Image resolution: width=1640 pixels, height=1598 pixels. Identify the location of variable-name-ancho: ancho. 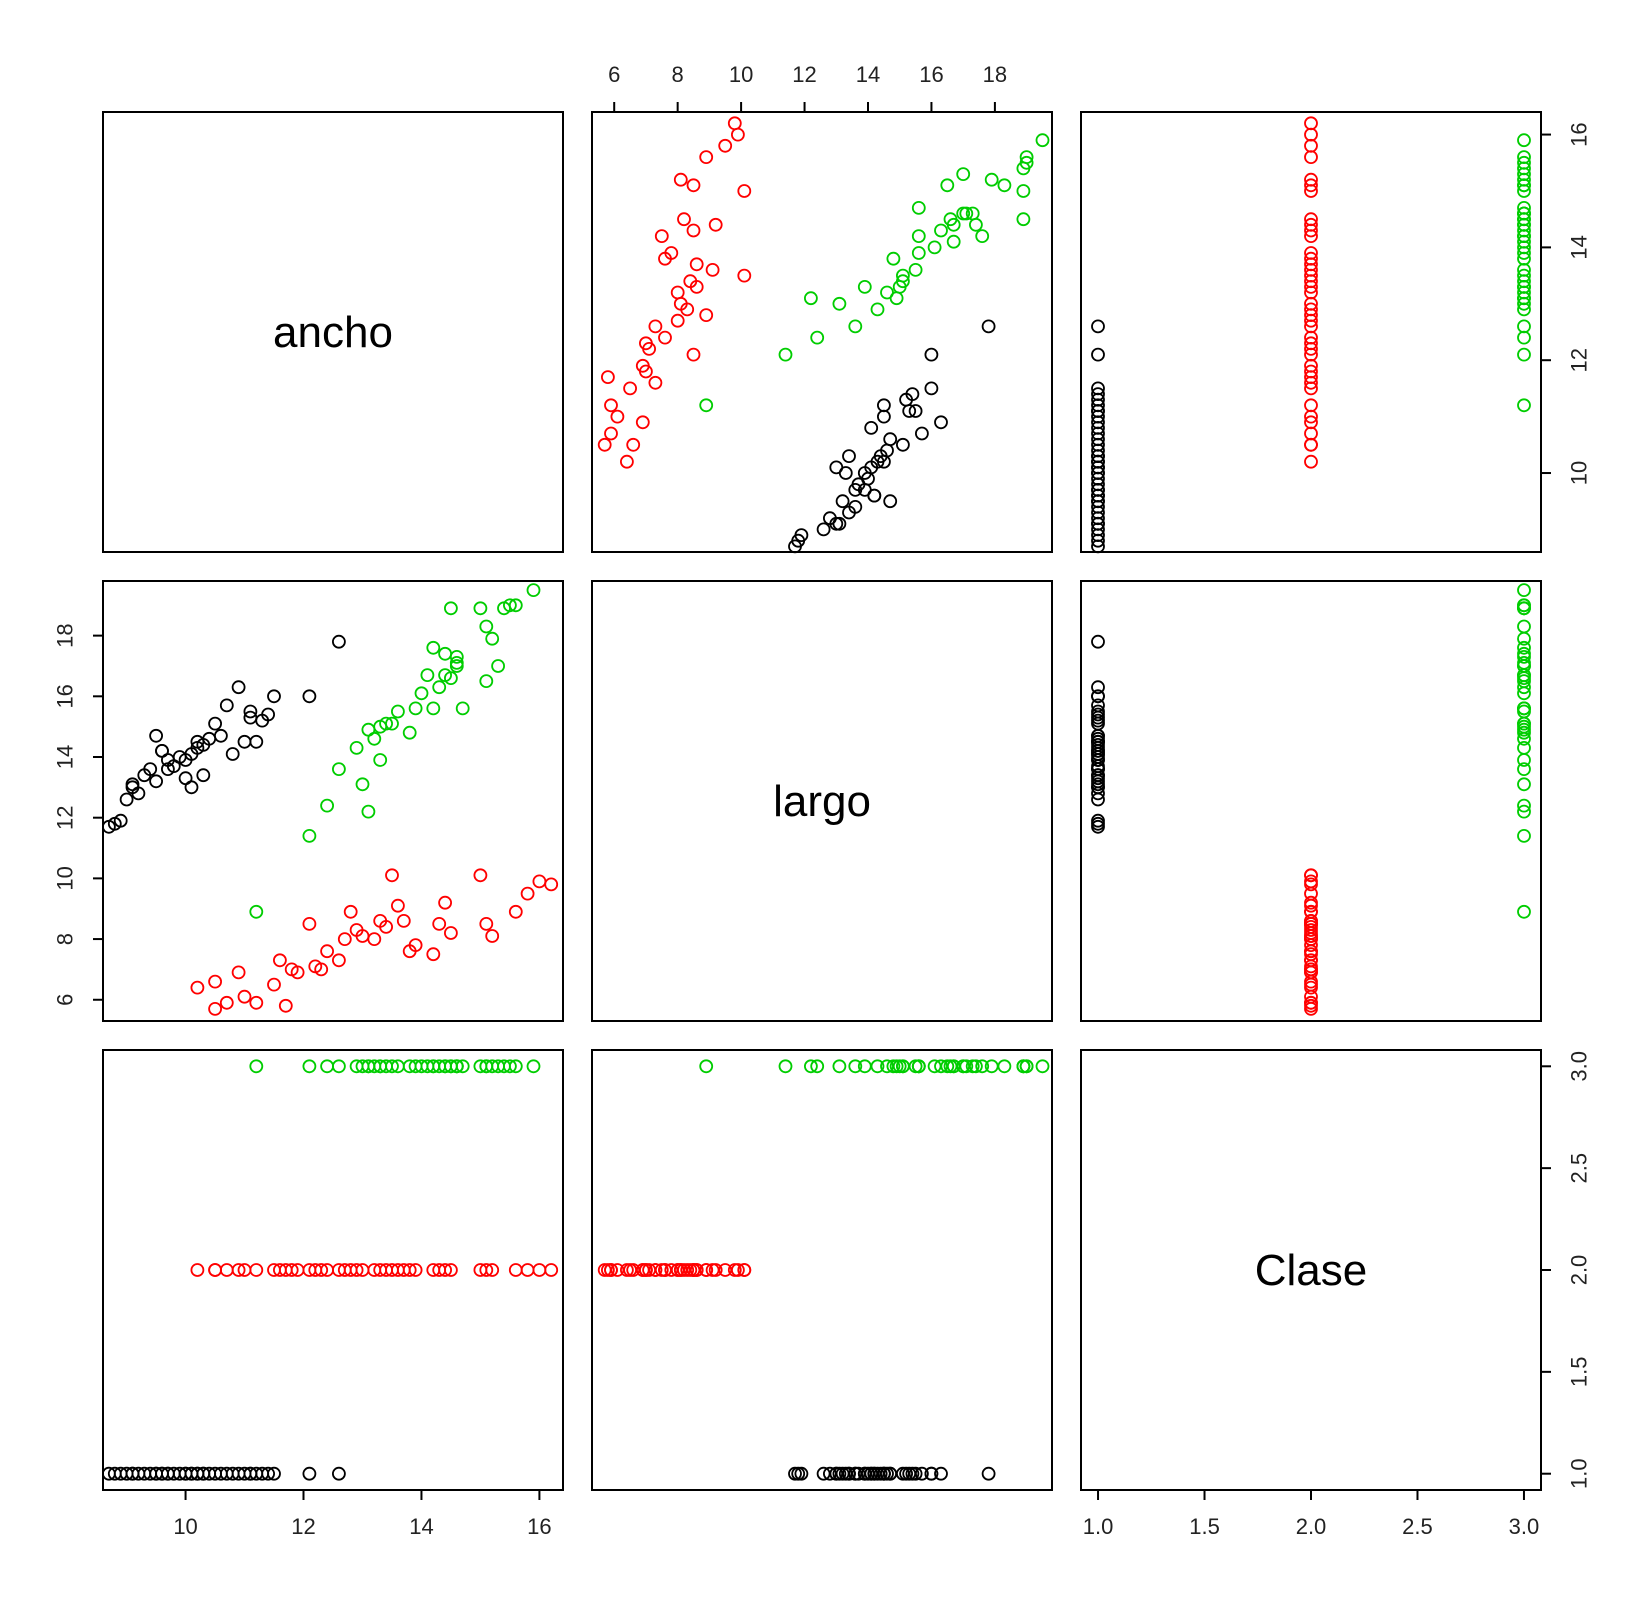
(333, 332).